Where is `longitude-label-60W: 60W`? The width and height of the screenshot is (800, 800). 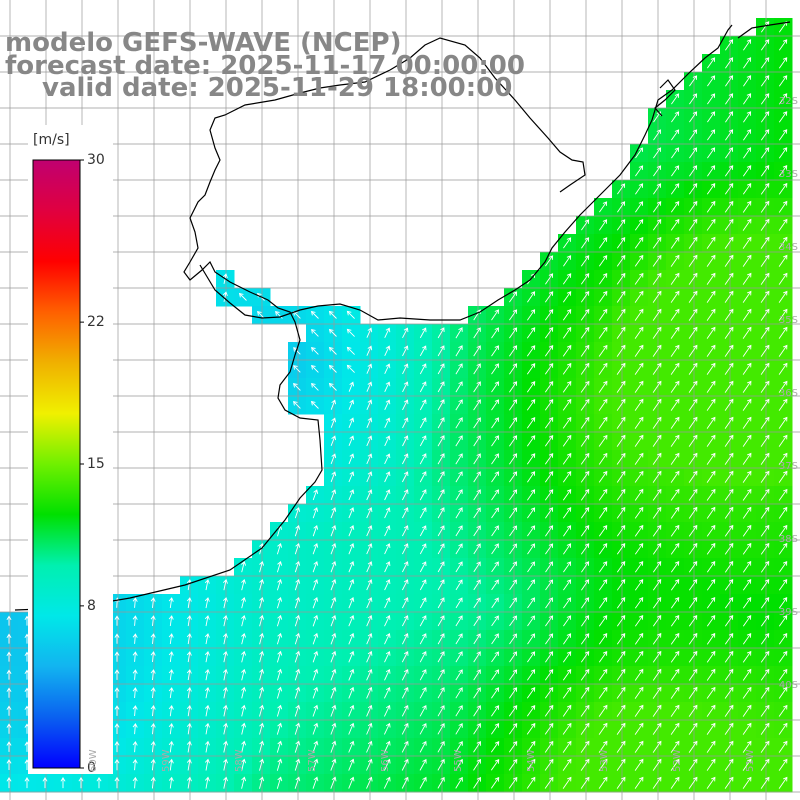
longitude-label-60W: 60W is located at coordinates (93, 760).